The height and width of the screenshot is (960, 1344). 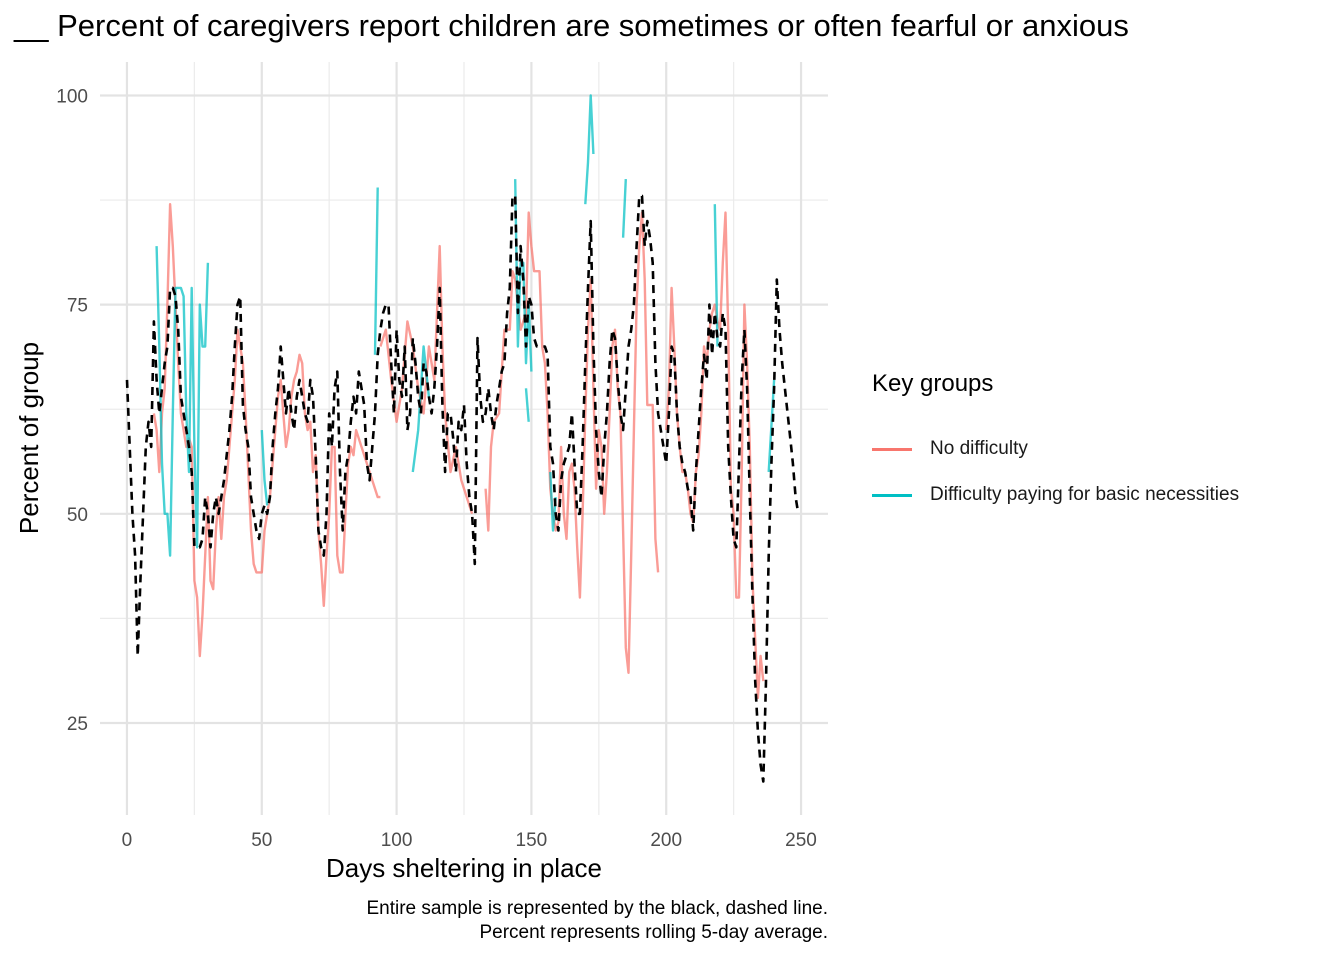 What do you see at coordinates (532, 840) in the screenshot?
I see `x-tick-label: 150` at bounding box center [532, 840].